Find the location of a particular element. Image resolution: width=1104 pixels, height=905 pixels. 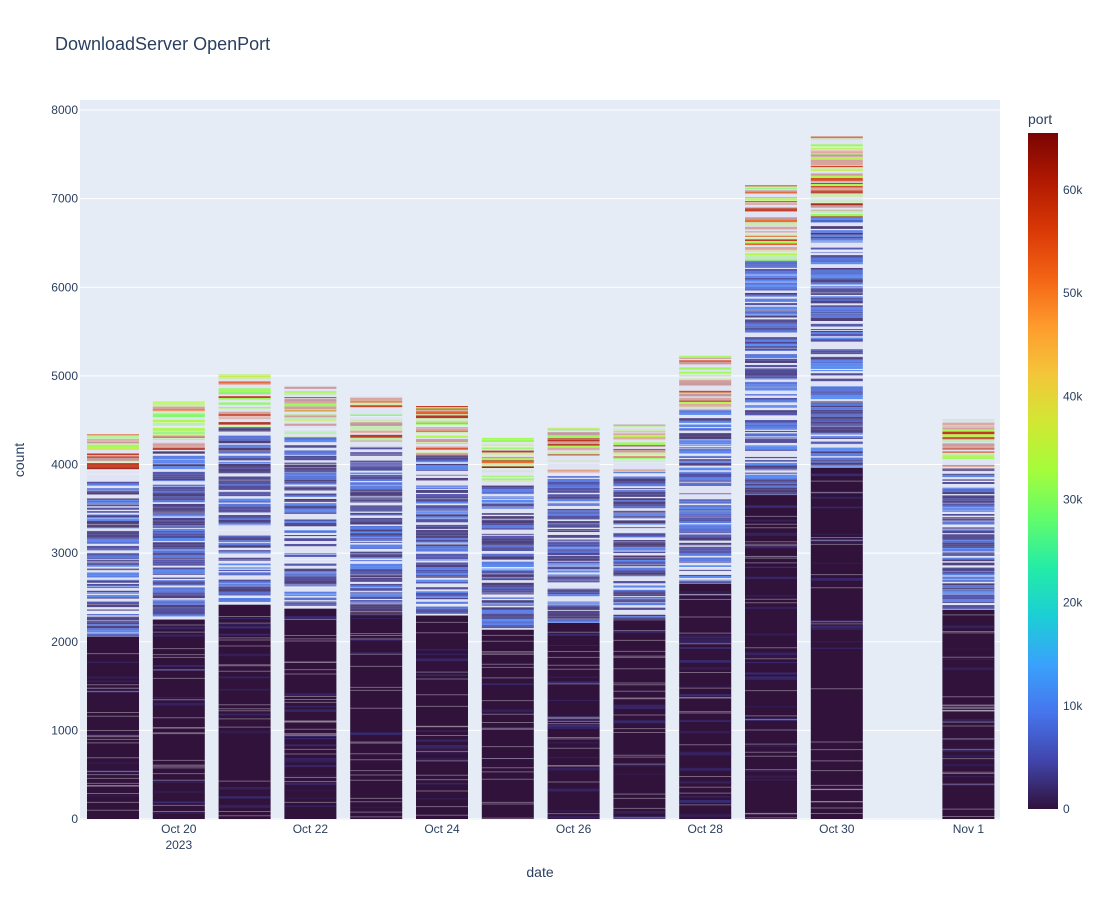

bar: 2023-11-01: 4510 is located at coordinates (968, 619).